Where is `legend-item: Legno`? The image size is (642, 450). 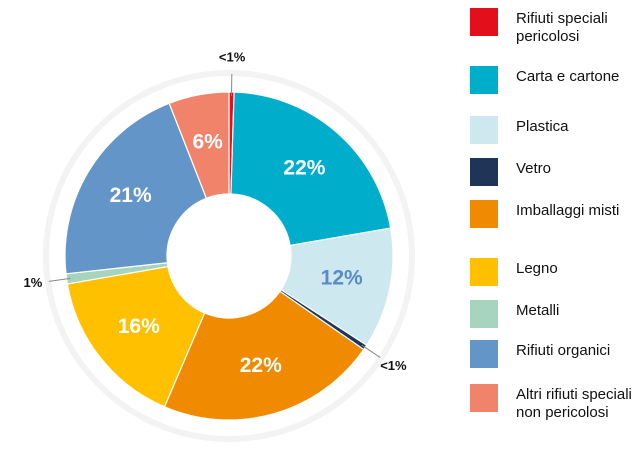 legend-item: Legno is located at coordinates (556, 272).